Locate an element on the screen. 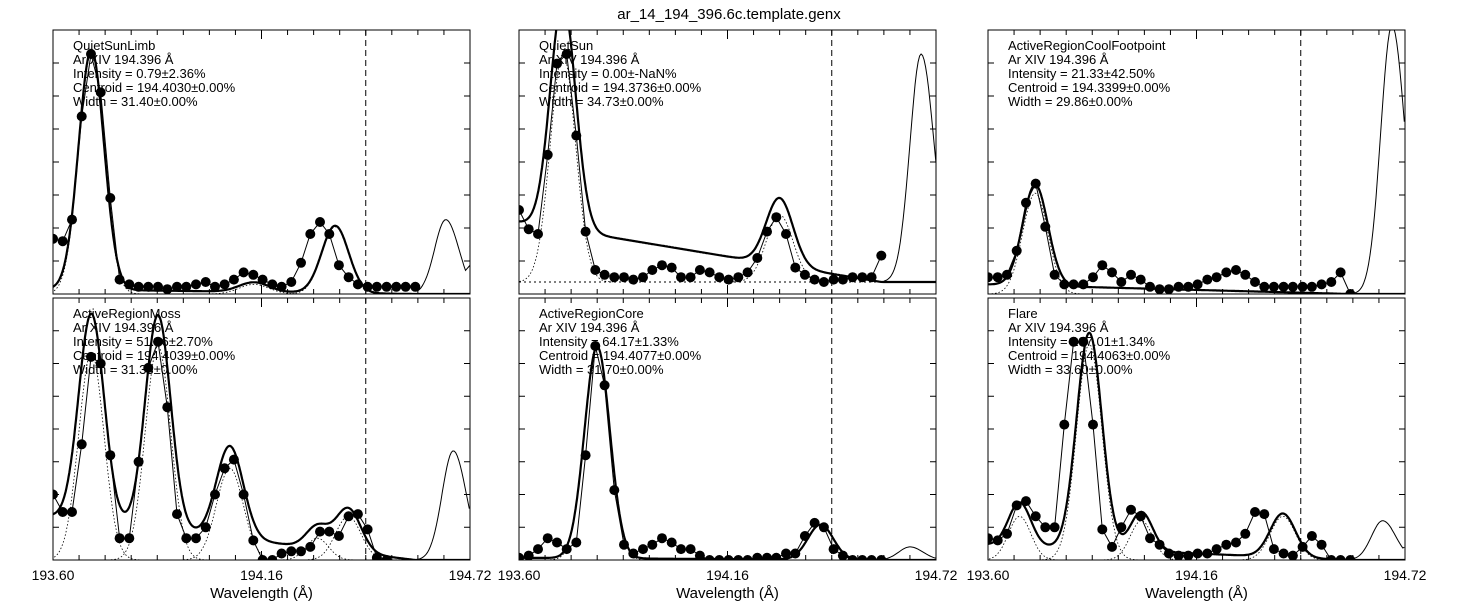 The width and height of the screenshot is (1458, 614). plot-area is located at coordinates (727, 429).